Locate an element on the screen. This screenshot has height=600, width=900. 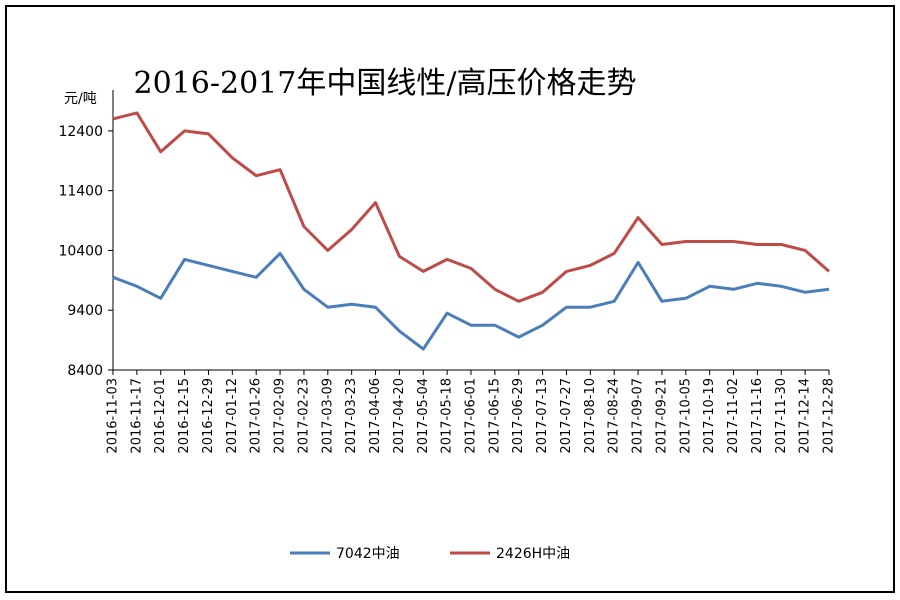
x-tick-label: 2017-06-29 is located at coordinates (518, 416).